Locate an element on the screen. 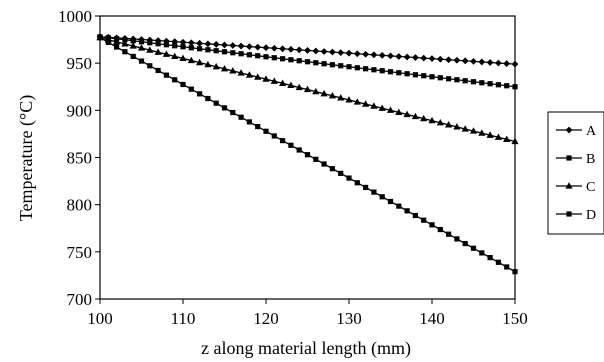 This screenshot has height=362, width=604. legend-label: D is located at coordinates (591, 215).